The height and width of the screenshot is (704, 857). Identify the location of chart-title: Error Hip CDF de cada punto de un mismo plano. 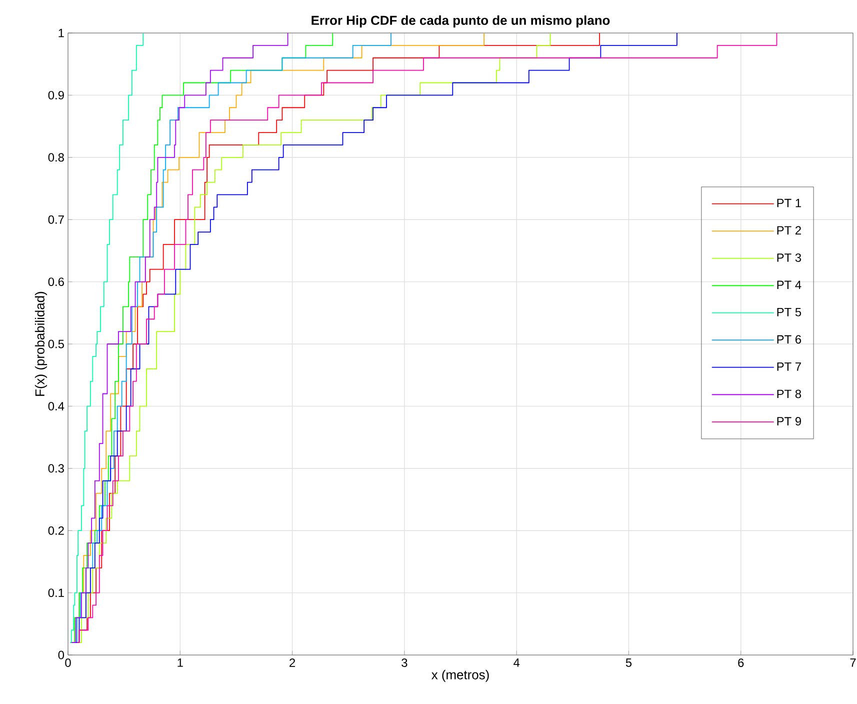
(461, 21).